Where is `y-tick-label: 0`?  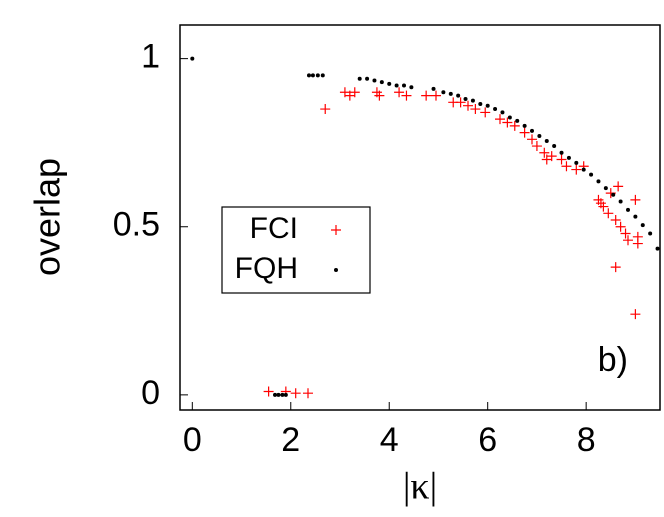 y-tick-label: 0 is located at coordinates (150, 393).